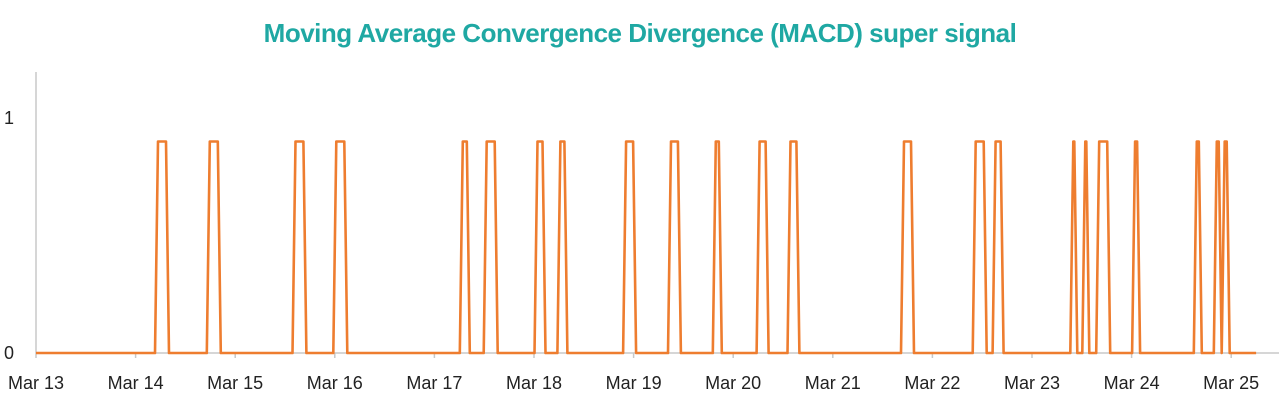 The width and height of the screenshot is (1280, 420). I want to click on x-tick-label: Mar 25, so click(1231, 383).